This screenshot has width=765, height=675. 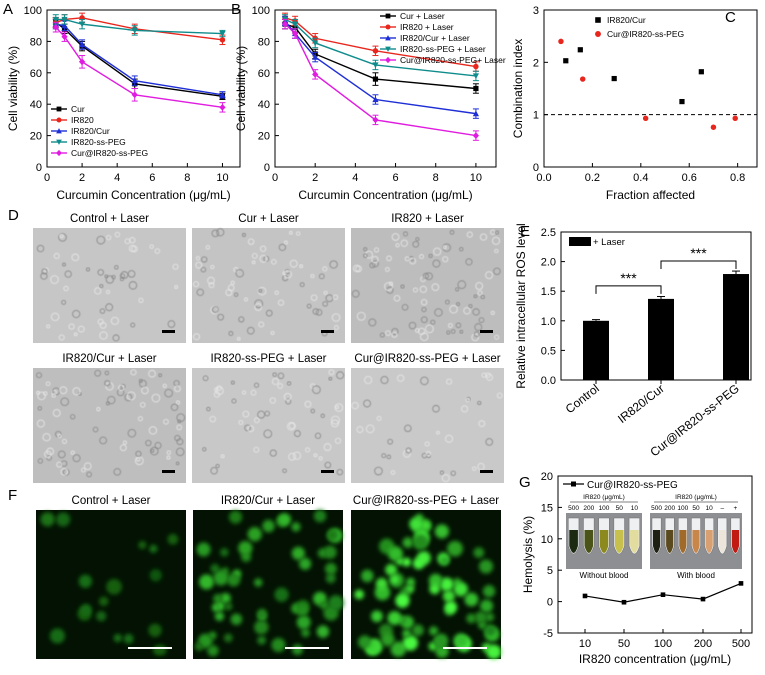 What do you see at coordinates (422, 16) in the screenshot?
I see `legend-label: Cur + Laser` at bounding box center [422, 16].